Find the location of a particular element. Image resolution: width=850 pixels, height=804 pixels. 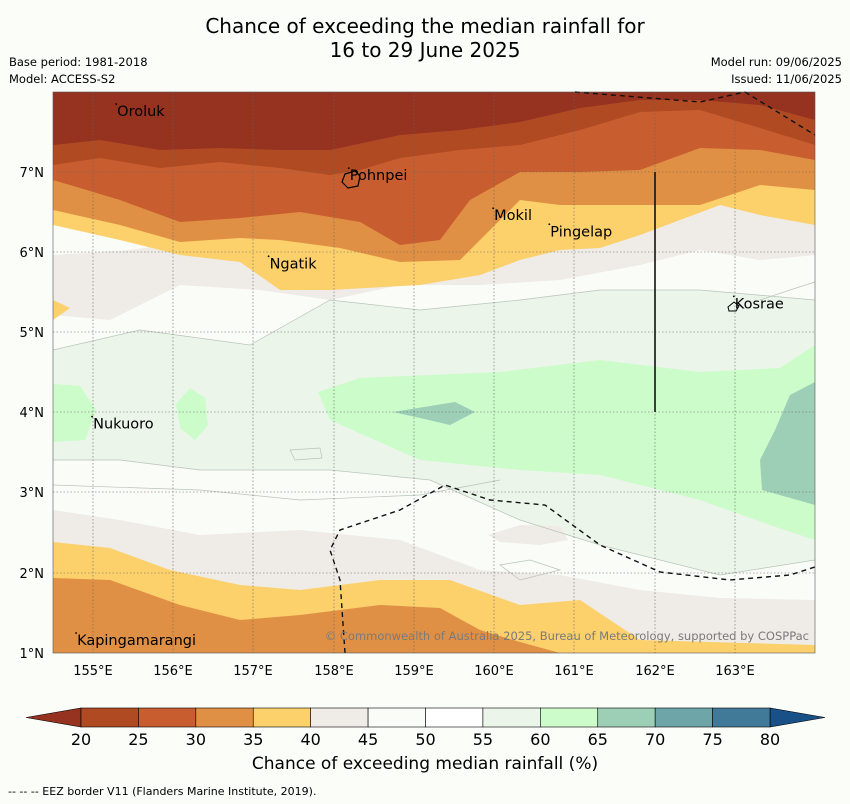

colorbar: 20 25 30 35 40 45 50 55 60 65 70 75 80 is located at coordinates (425, 728).